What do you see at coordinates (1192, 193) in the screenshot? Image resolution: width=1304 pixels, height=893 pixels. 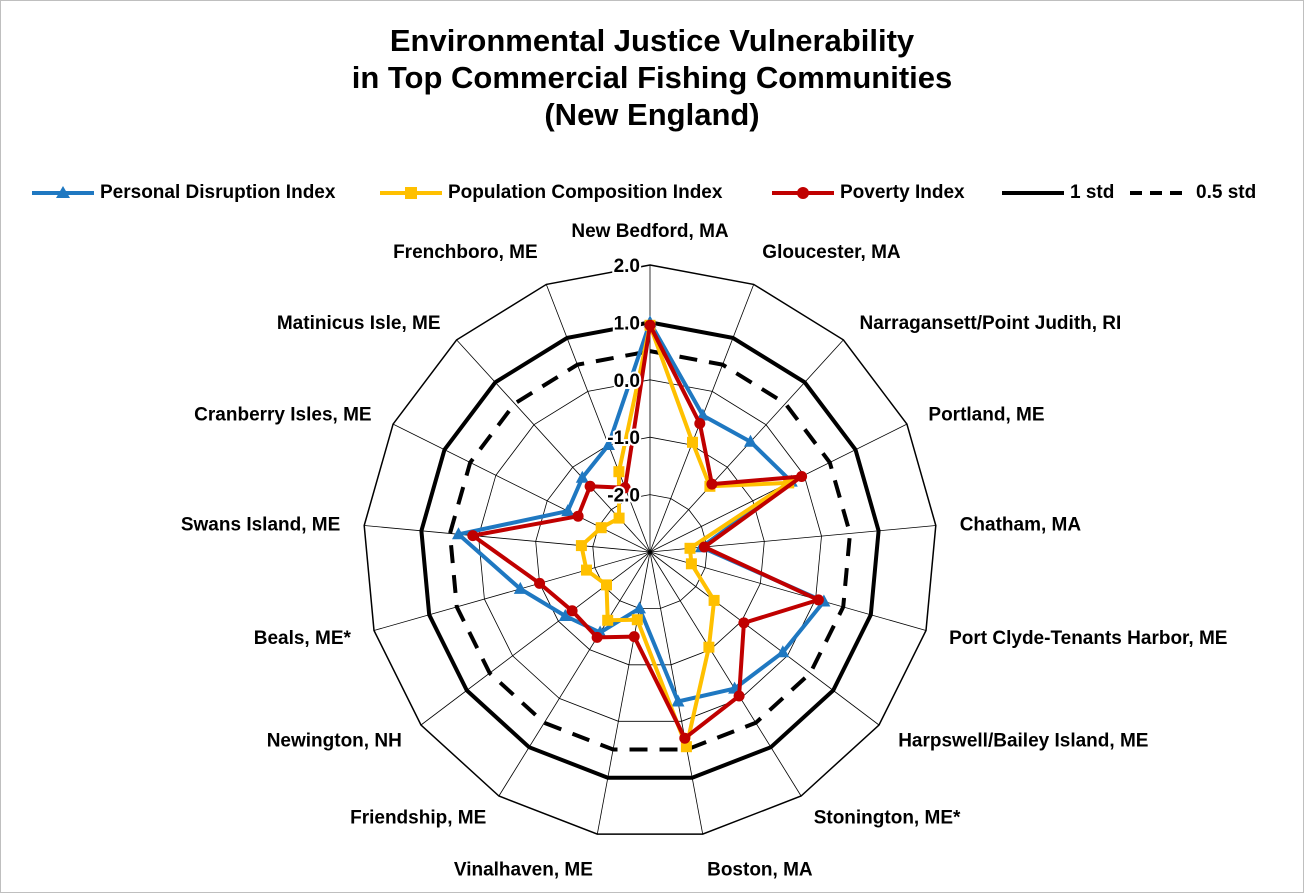 I see `legend-item-0-5-std: 0.5 std` at bounding box center [1192, 193].